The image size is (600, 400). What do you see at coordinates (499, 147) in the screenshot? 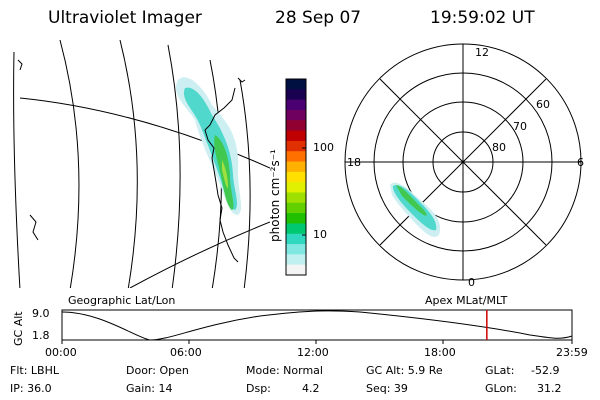
I see `mlat-label-80: 80` at bounding box center [499, 147].